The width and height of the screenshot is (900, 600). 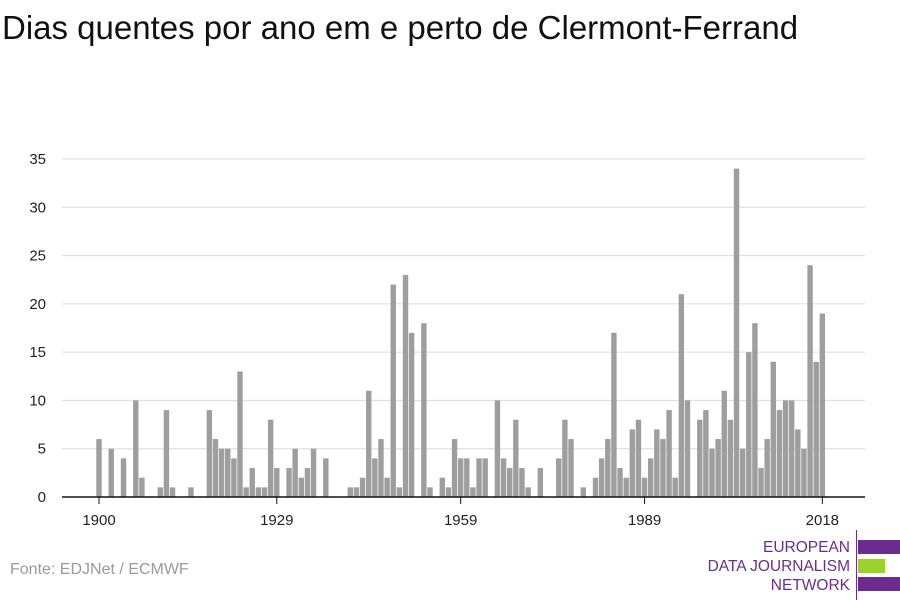 What do you see at coordinates (644, 520) in the screenshot?
I see `x-tick-label: 1989` at bounding box center [644, 520].